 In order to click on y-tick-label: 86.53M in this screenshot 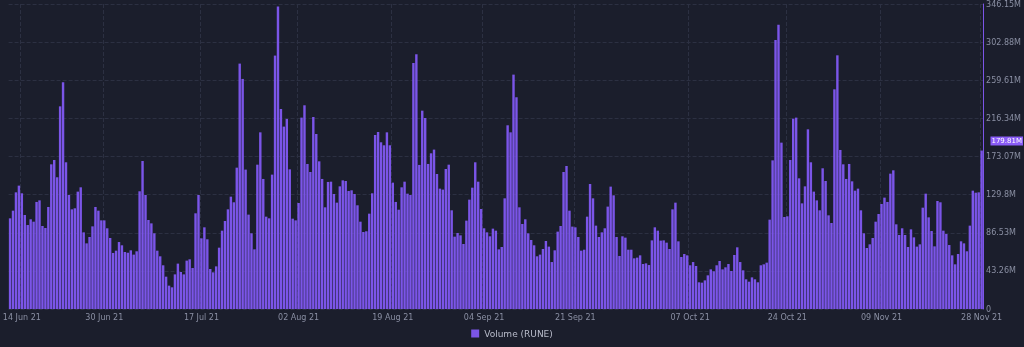, I will do `click(1001, 233)`.